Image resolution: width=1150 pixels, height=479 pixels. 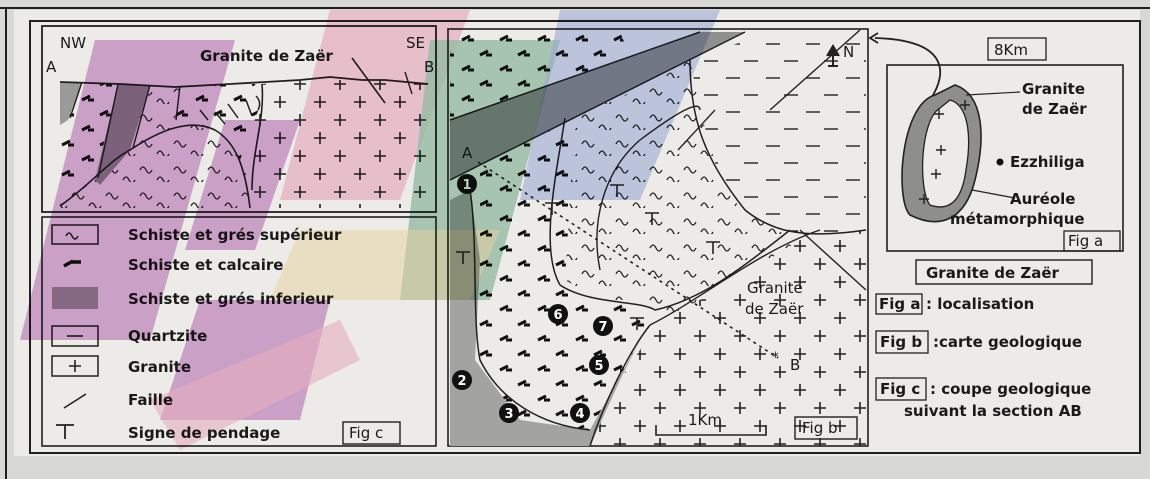 What do you see at coordinates (75, 401) in the screenshot?
I see `fault-line-icon` at bounding box center [75, 401].